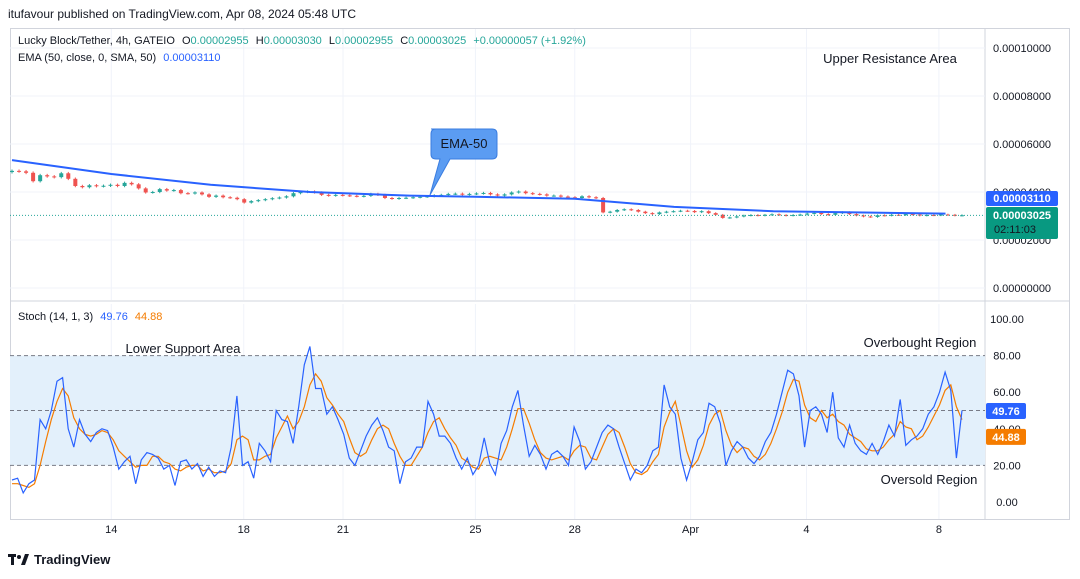  Describe the element at coordinates (529, 41) in the screenshot. I see `change-label: +0.00000057 (+1.92%)` at that location.